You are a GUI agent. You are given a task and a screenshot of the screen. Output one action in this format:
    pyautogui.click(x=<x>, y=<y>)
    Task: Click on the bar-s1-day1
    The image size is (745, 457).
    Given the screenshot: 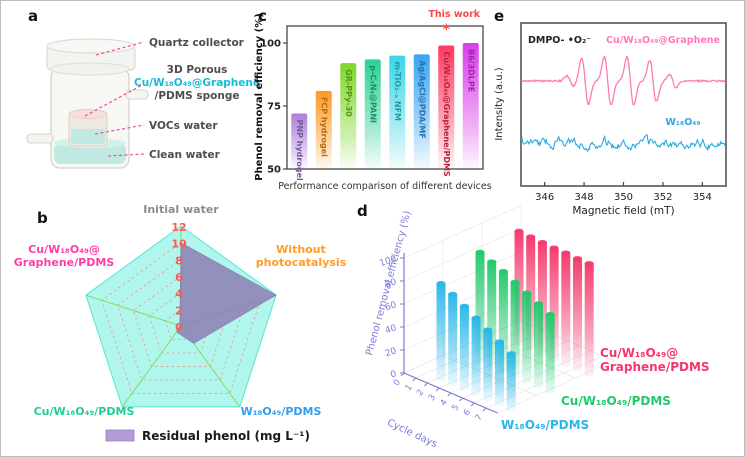 What is the action you would take?
    pyautogui.click(x=480, y=307)
    